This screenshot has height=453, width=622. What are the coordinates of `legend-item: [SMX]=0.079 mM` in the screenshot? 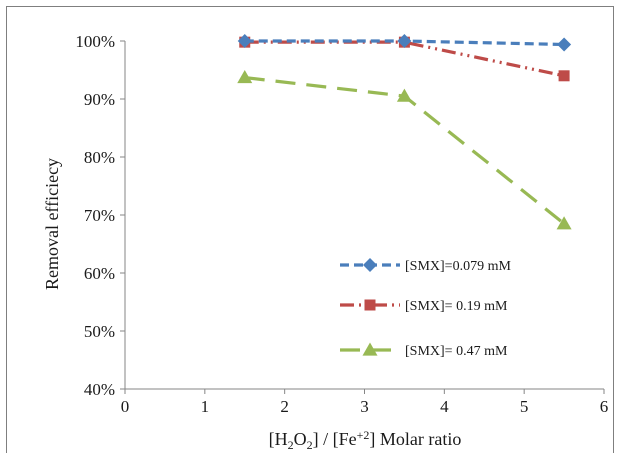 It's located at (425, 266).